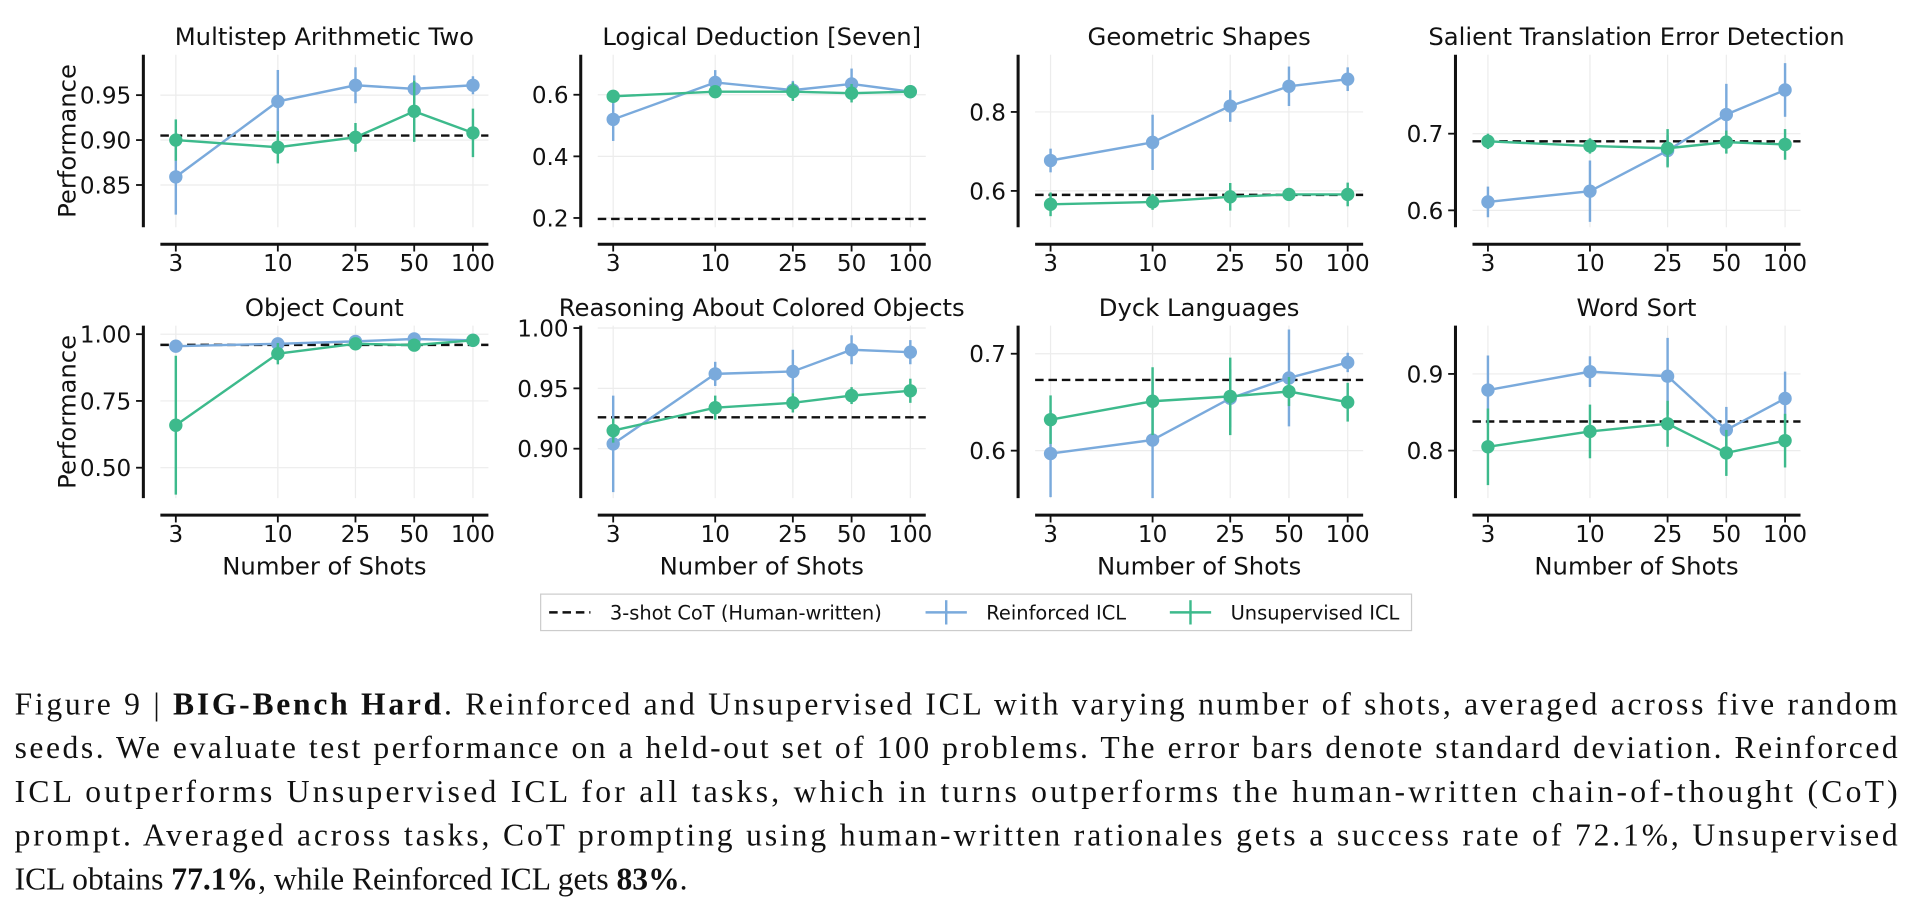  What do you see at coordinates (1636, 36) in the screenshot?
I see `chart-title: Salient Translation Error Detection` at bounding box center [1636, 36].